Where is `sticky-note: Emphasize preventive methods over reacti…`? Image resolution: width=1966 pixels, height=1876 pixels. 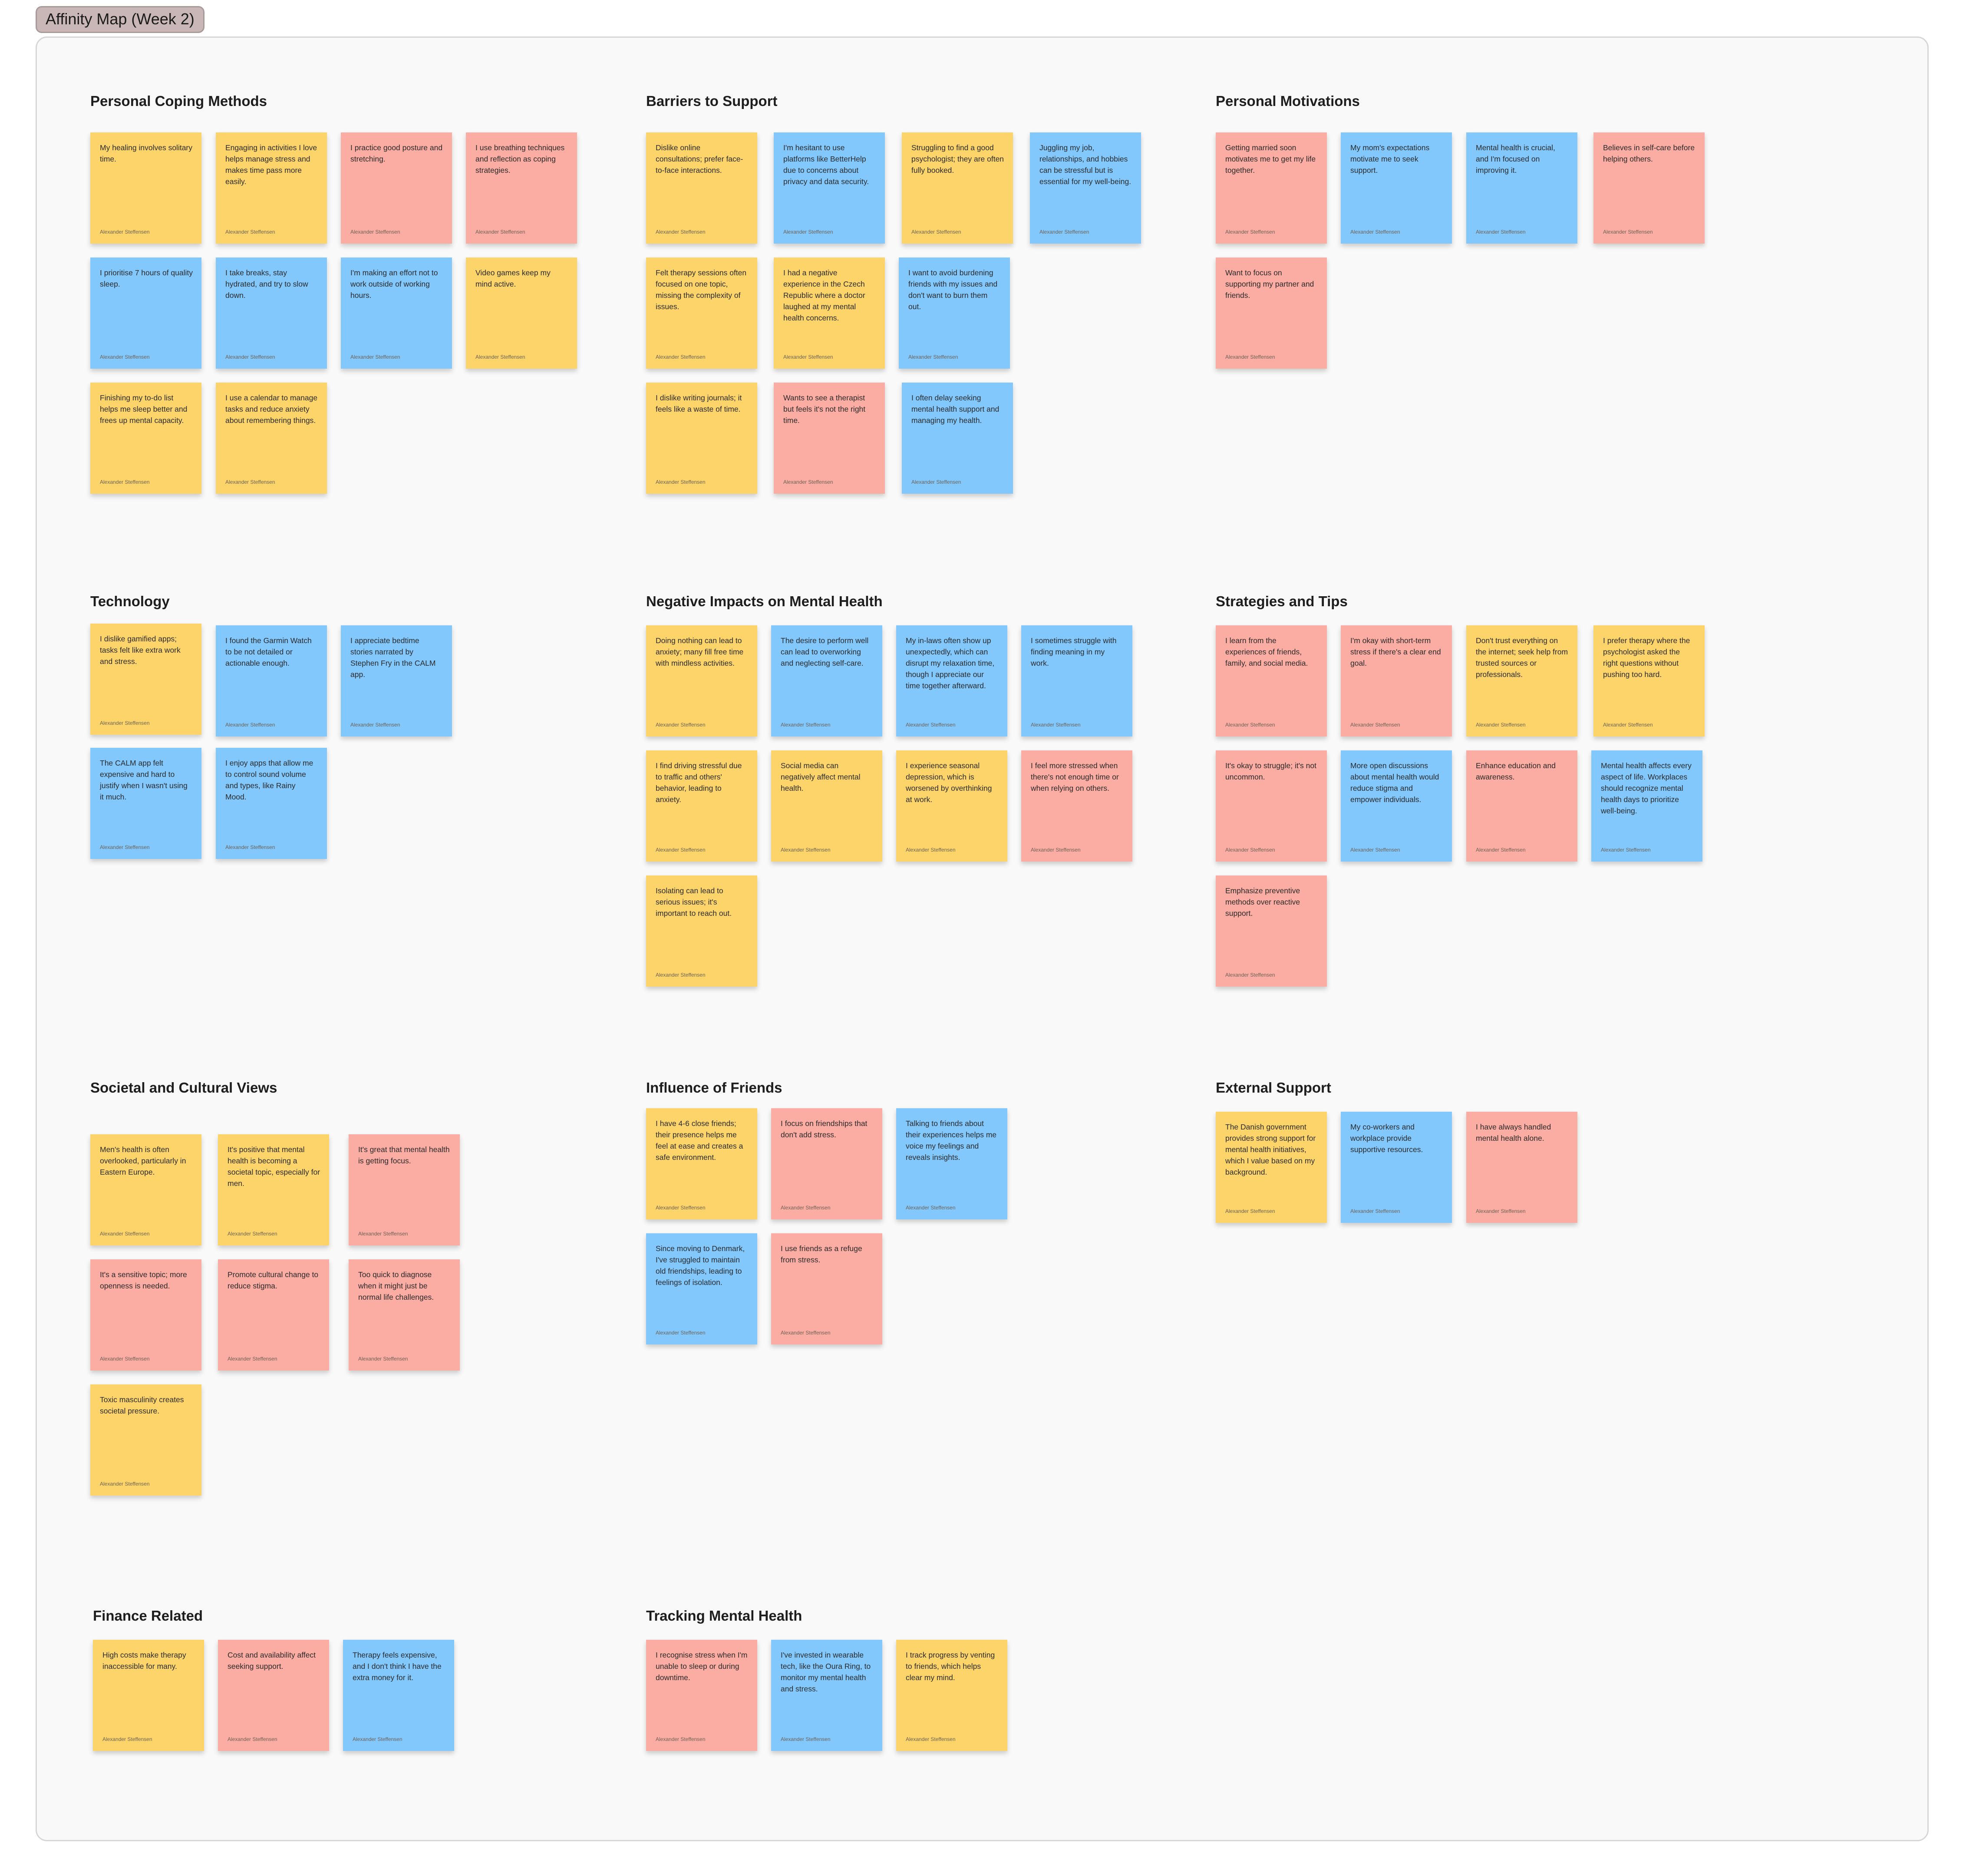
sticky-note: Emphasize preventive methods over reacti… is located at coordinates (1271, 931).